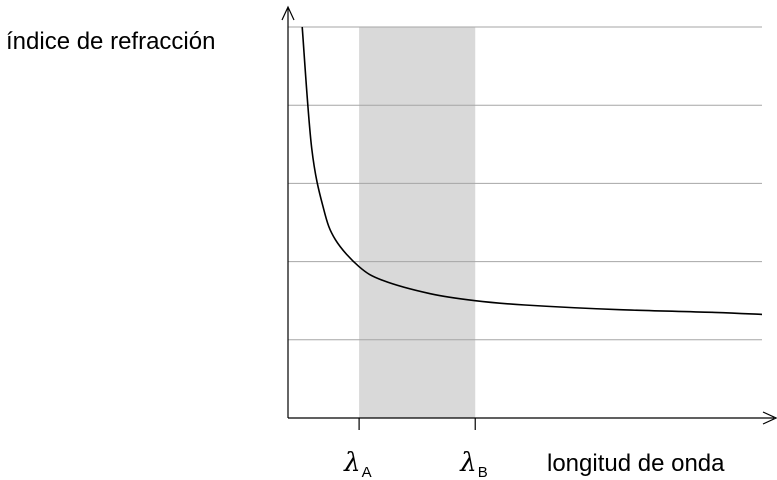  Describe the element at coordinates (357, 464) in the screenshot. I see `x-tick-label-lambda-a: λA` at that location.